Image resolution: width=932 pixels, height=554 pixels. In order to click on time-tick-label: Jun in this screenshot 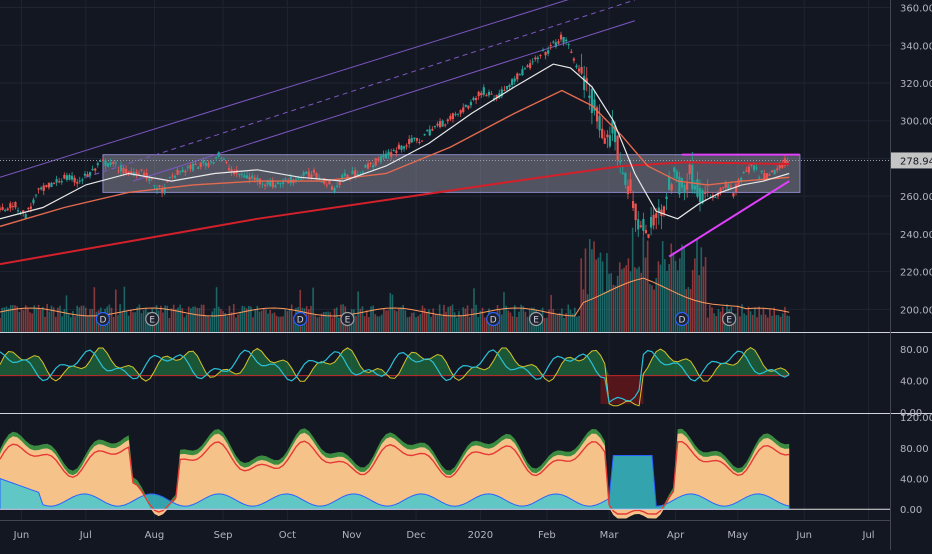, I will do `click(21, 535)`.